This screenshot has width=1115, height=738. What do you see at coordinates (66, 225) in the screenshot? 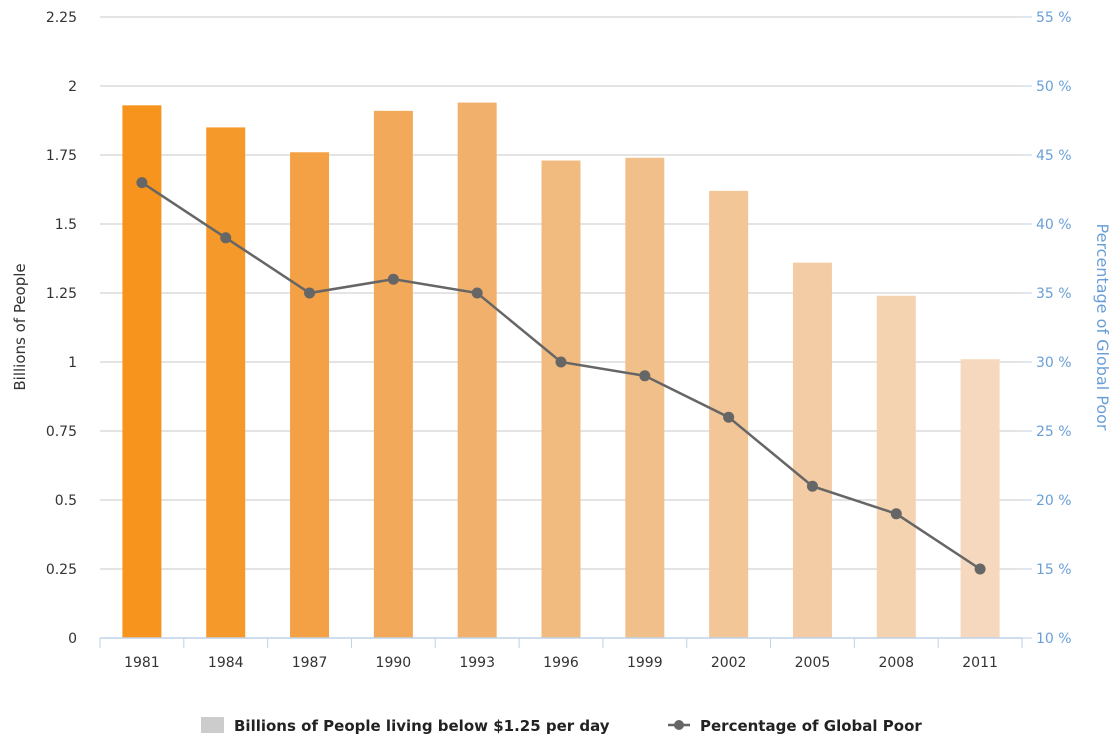
I see `left-tick-label: 1.5` at bounding box center [66, 225].